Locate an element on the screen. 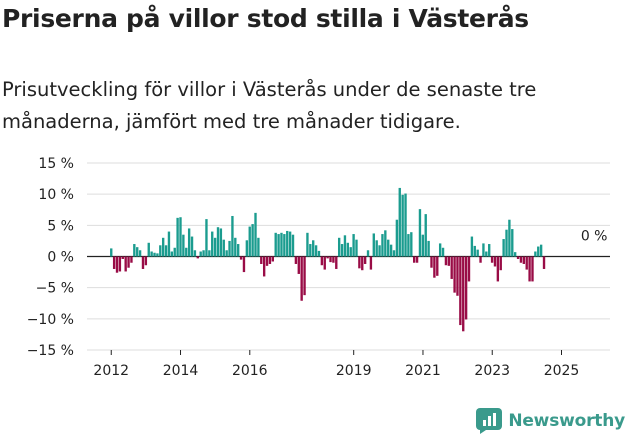 This screenshot has width=631, height=439. brand-logo: Newsworthy is located at coordinates (550, 421).